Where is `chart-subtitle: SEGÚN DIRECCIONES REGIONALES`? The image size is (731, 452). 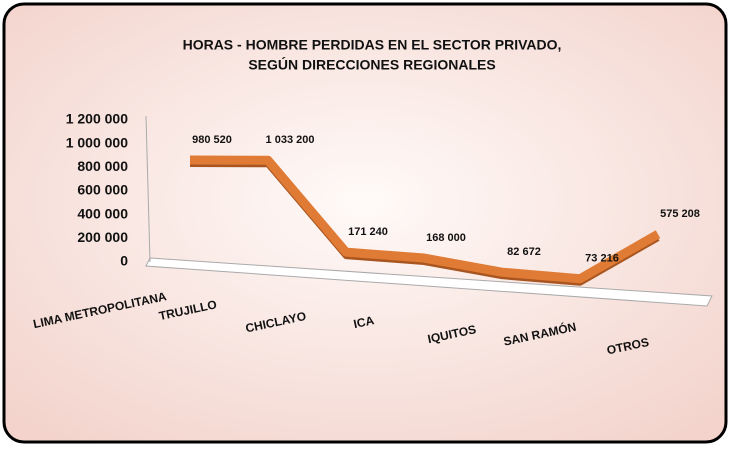
chart-subtitle: SEGÚN DIRECCIONES REGIONALES is located at coordinates (371, 64).